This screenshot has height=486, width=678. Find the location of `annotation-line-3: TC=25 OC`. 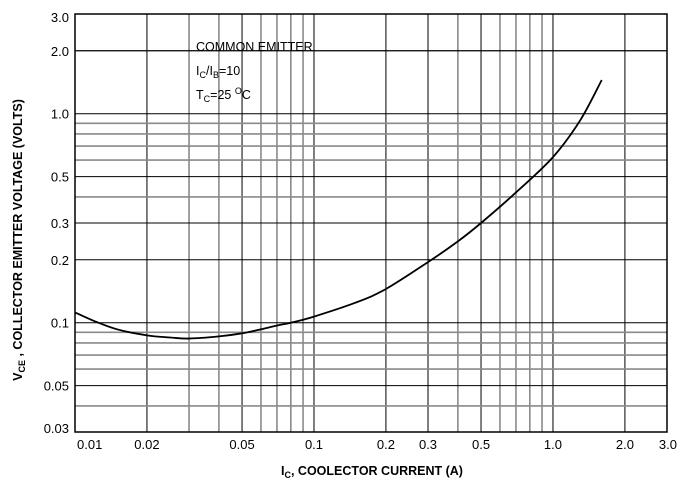

annotation-line-3: TC=25 OC is located at coordinates (223, 95).